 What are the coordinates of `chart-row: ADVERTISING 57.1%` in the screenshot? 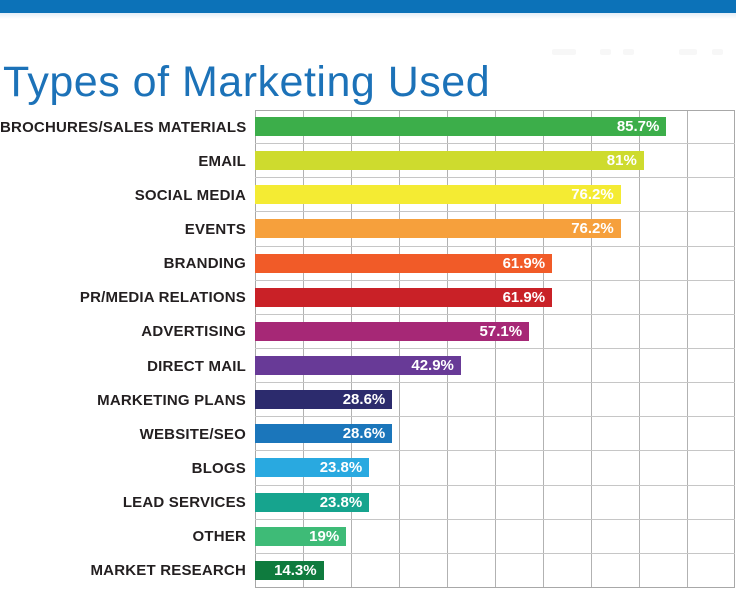 It's located at (368, 332).